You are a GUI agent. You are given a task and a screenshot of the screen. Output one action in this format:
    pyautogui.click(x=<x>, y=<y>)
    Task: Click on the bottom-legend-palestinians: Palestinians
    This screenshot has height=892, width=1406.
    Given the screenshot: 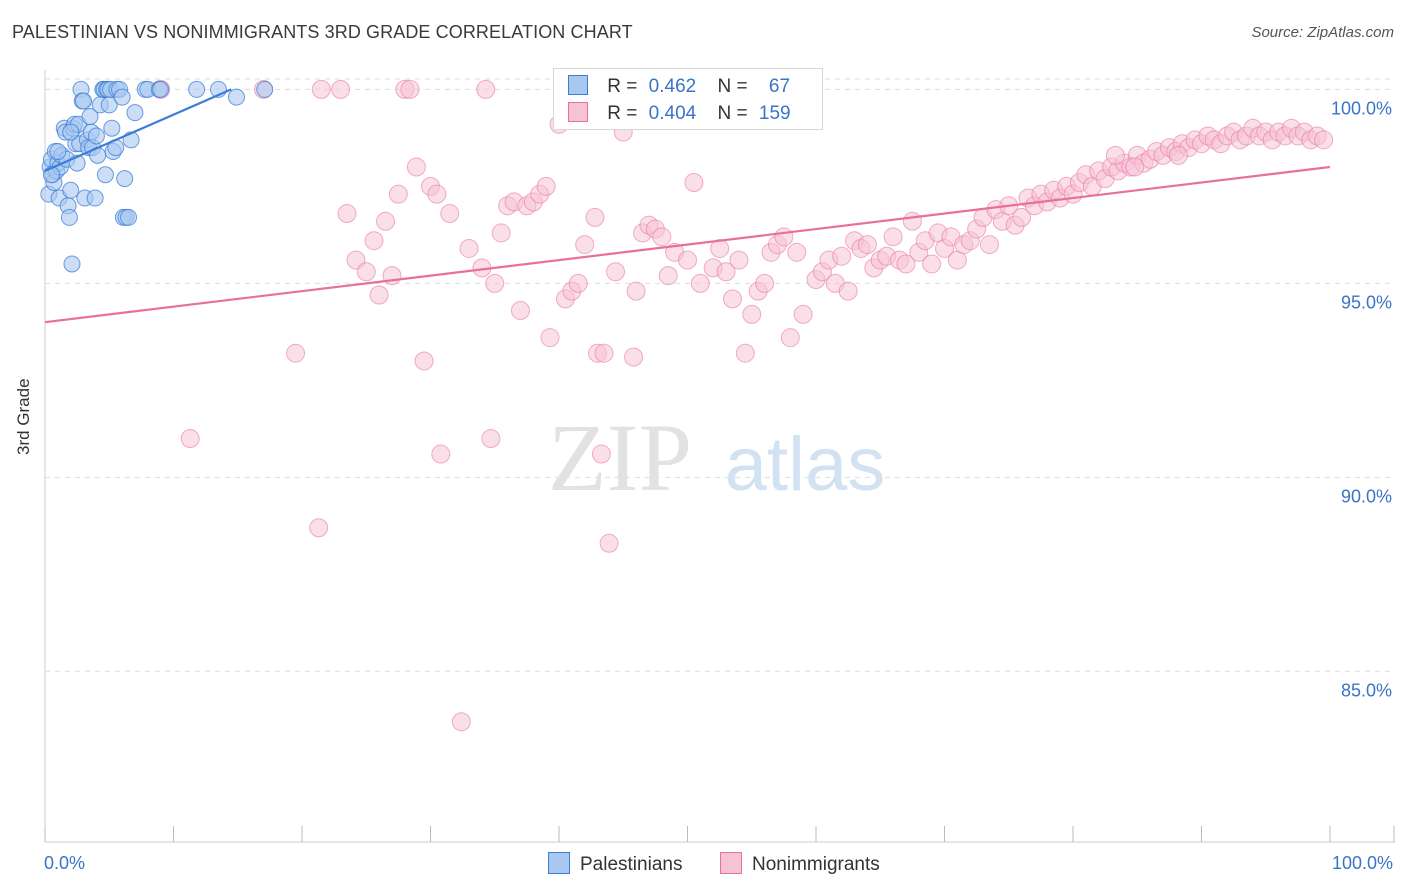 What is the action you would take?
    pyautogui.click(x=615, y=864)
    